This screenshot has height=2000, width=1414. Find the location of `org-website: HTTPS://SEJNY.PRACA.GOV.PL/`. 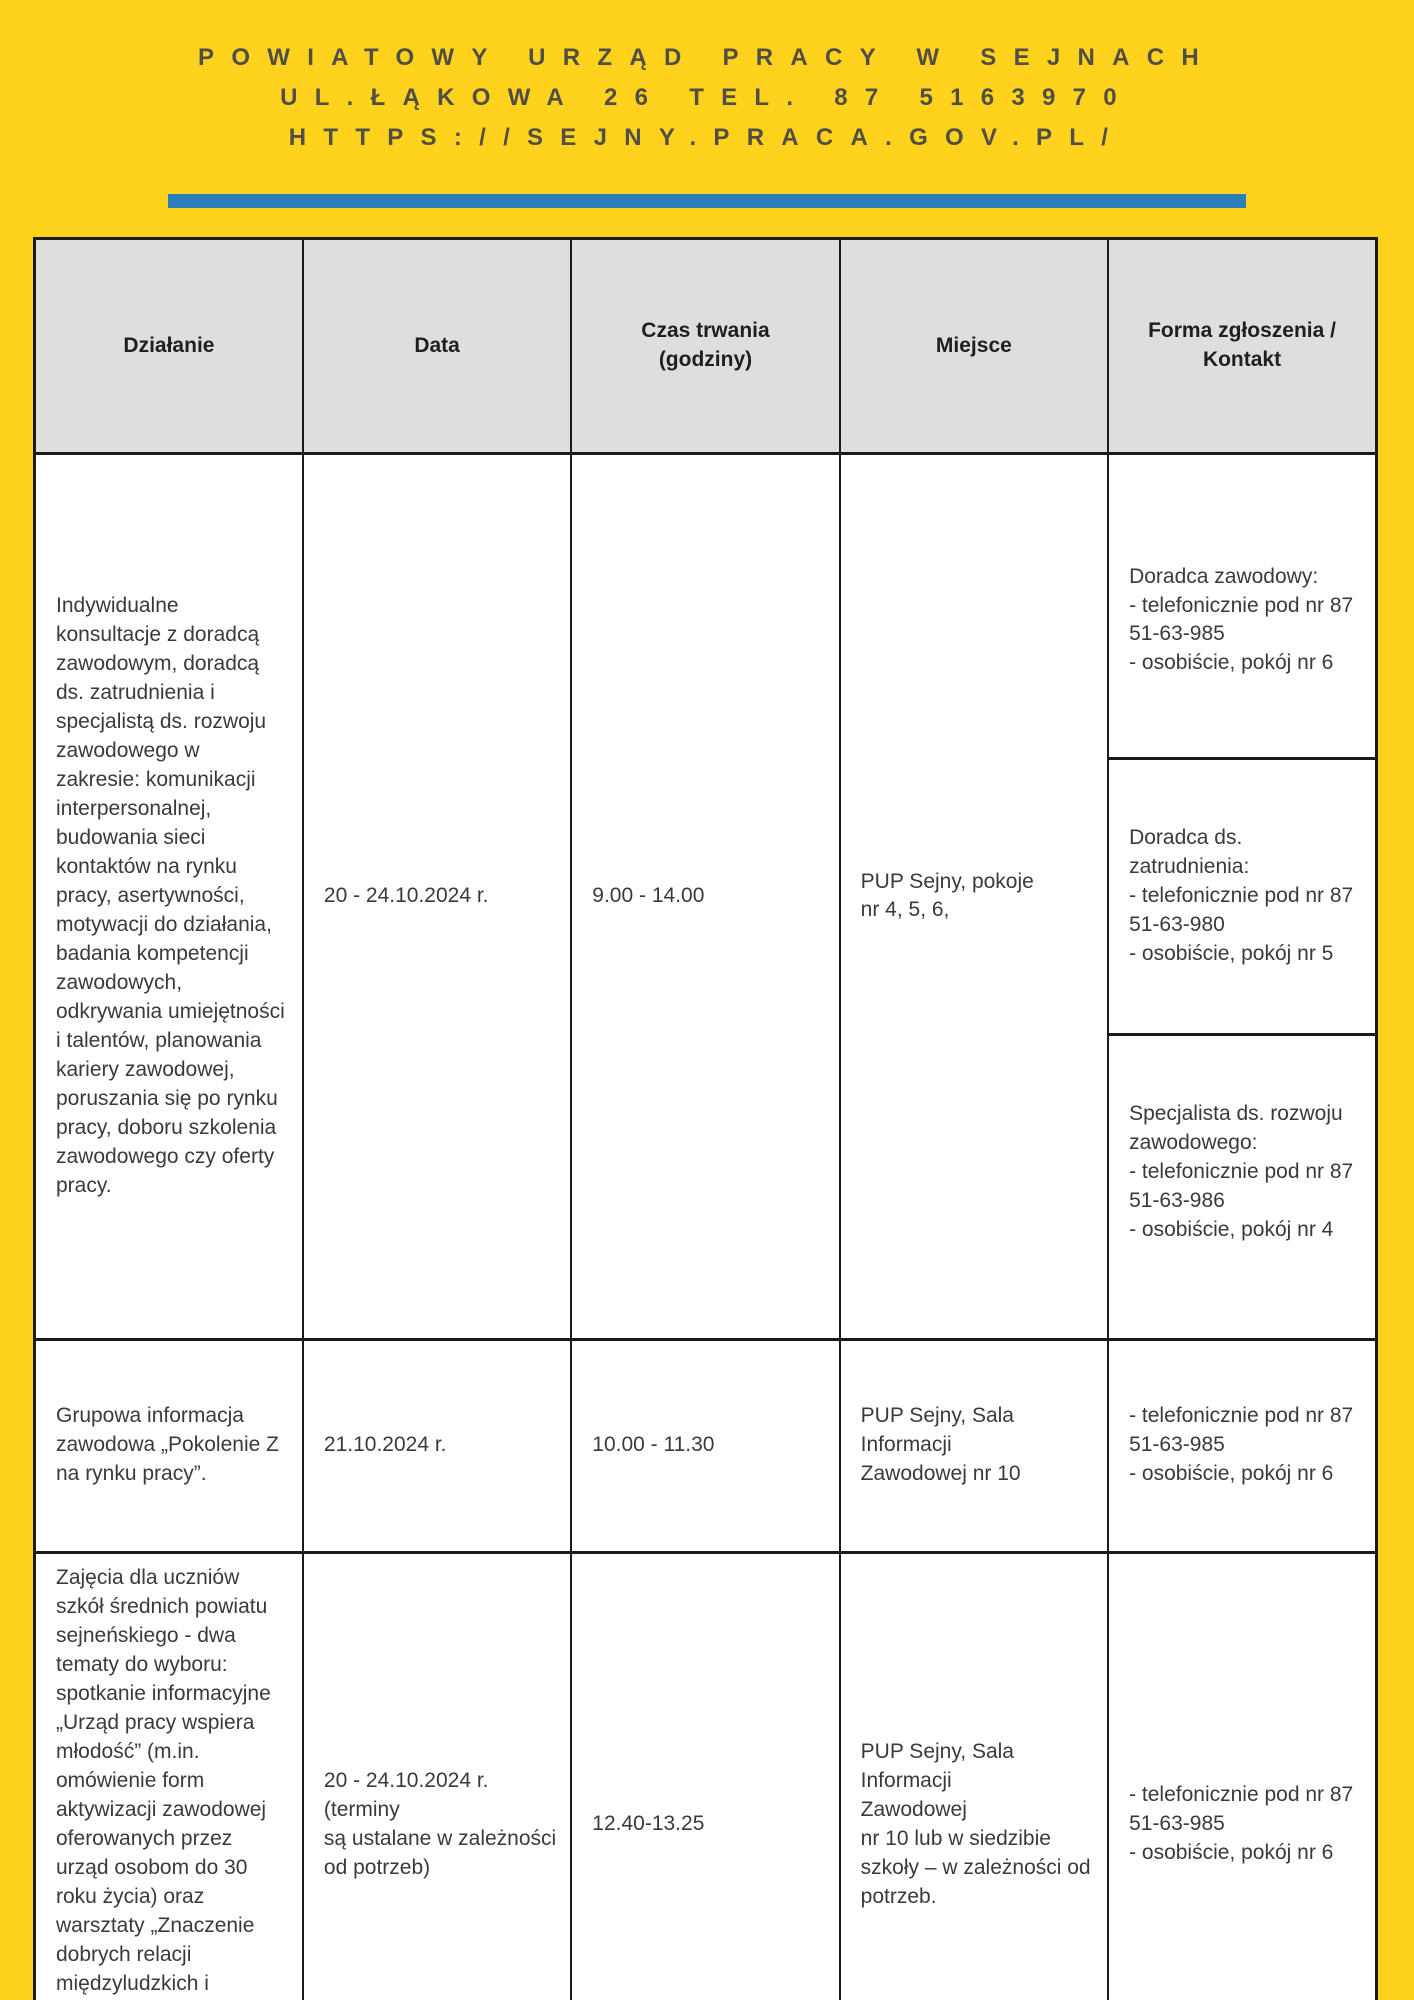

org-website: HTTPS://SEJNY.PRACA.GOV.PL/ is located at coordinates (707, 137).